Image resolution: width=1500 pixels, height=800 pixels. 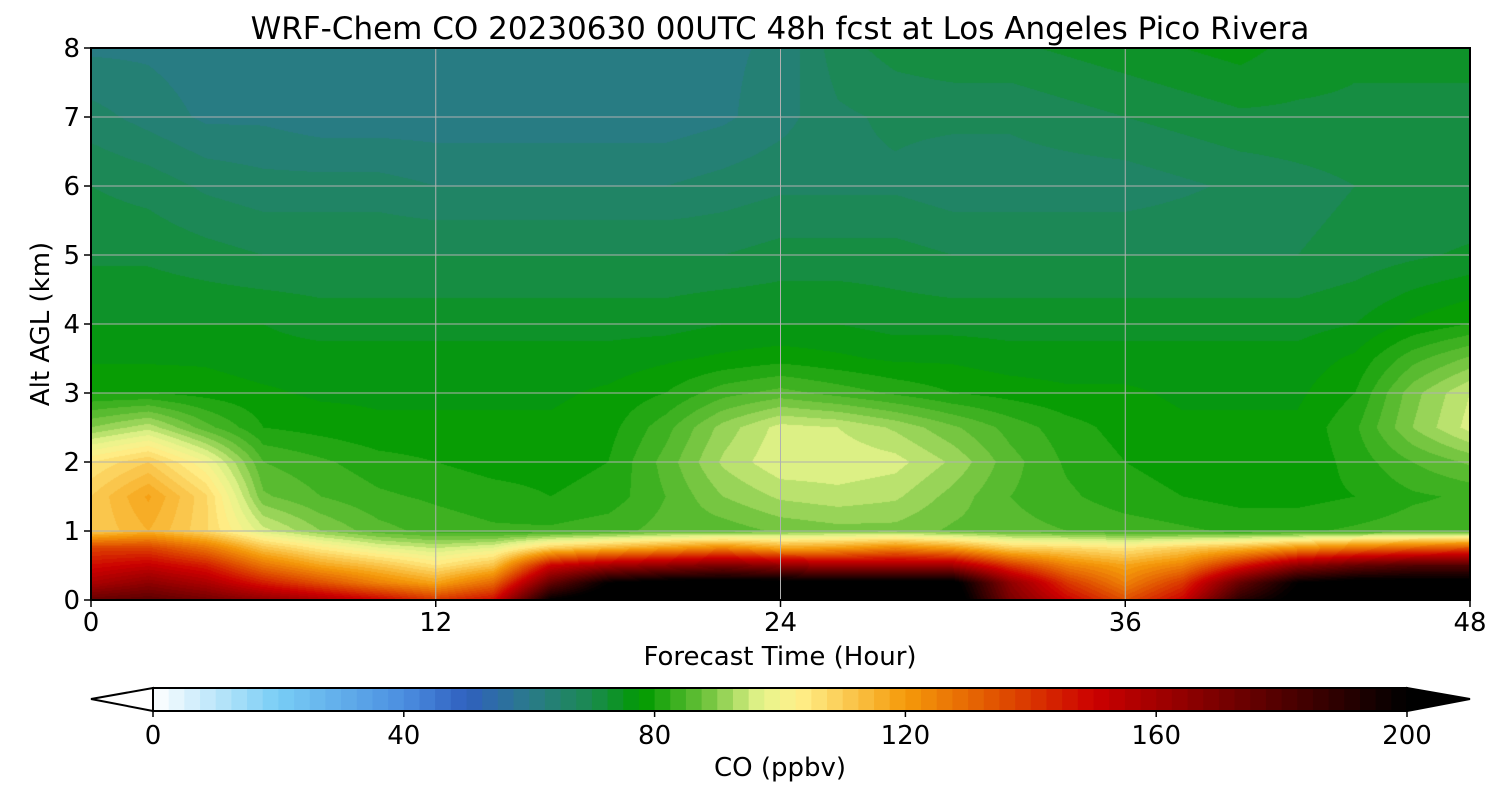 I want to click on x-axis: 0 12 24 36 48, so click(x=785, y=619).